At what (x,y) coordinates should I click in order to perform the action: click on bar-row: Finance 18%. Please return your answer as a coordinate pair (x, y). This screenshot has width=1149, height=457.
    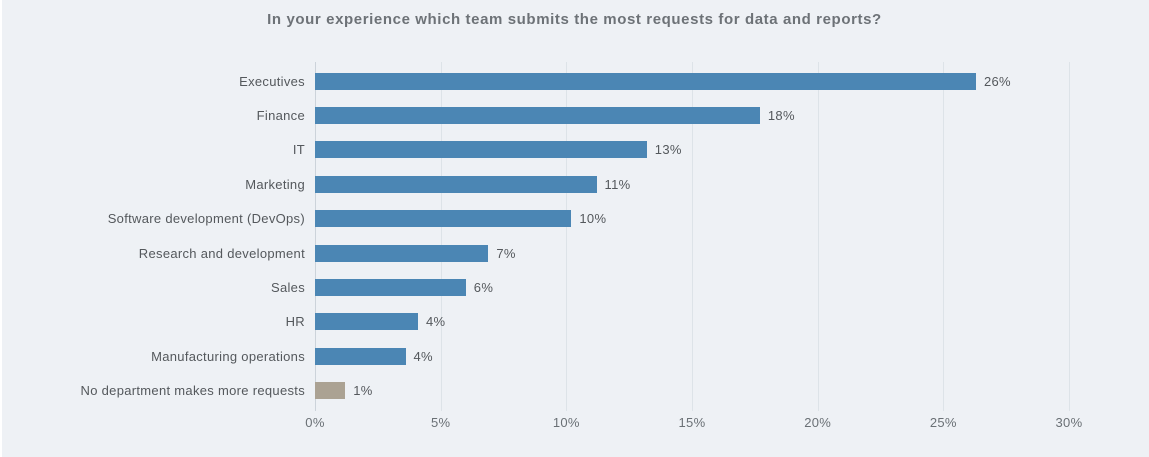
    Looking at the image, I should click on (574, 115).